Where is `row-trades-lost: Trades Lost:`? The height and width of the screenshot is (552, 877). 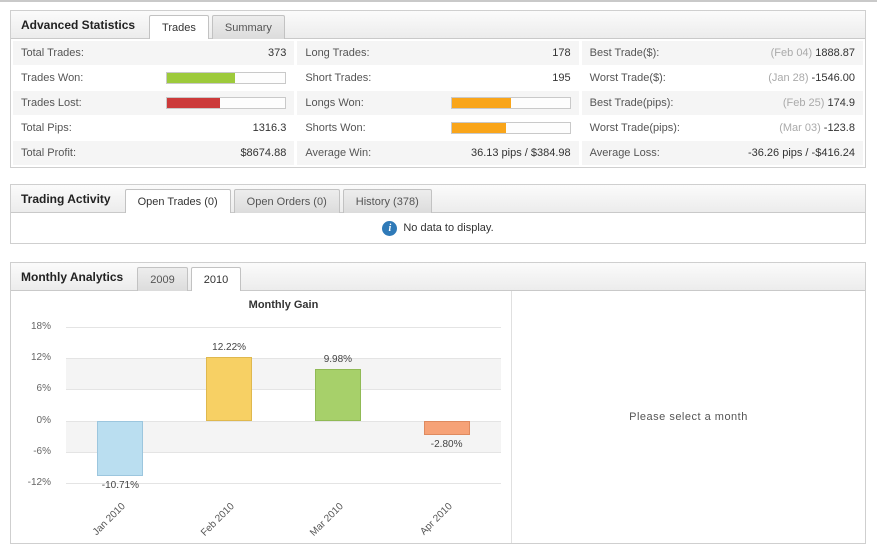
row-trades-lost: Trades Lost: is located at coordinates (154, 103).